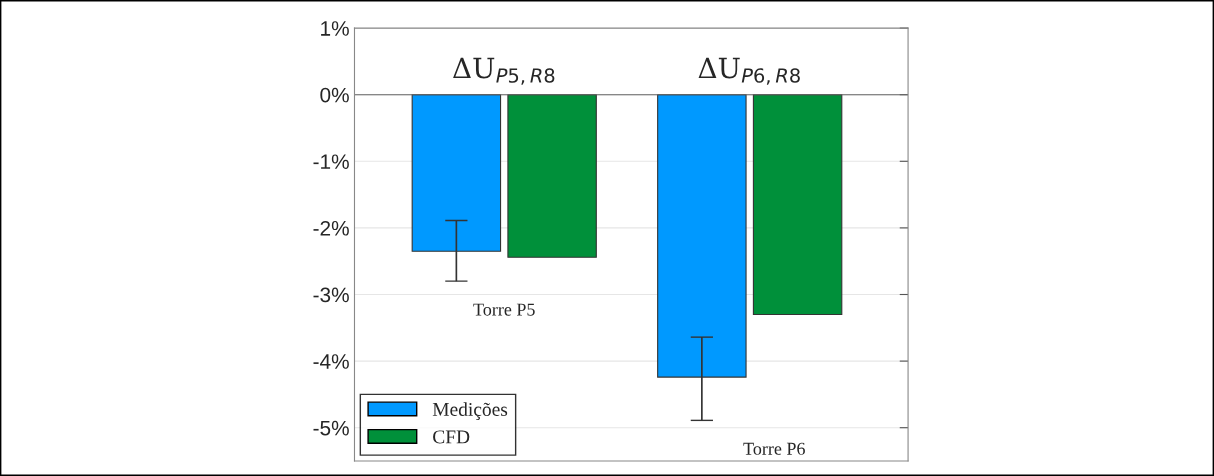 The image size is (1214, 476). I want to click on y-tick-label: -5%, so click(331, 428).